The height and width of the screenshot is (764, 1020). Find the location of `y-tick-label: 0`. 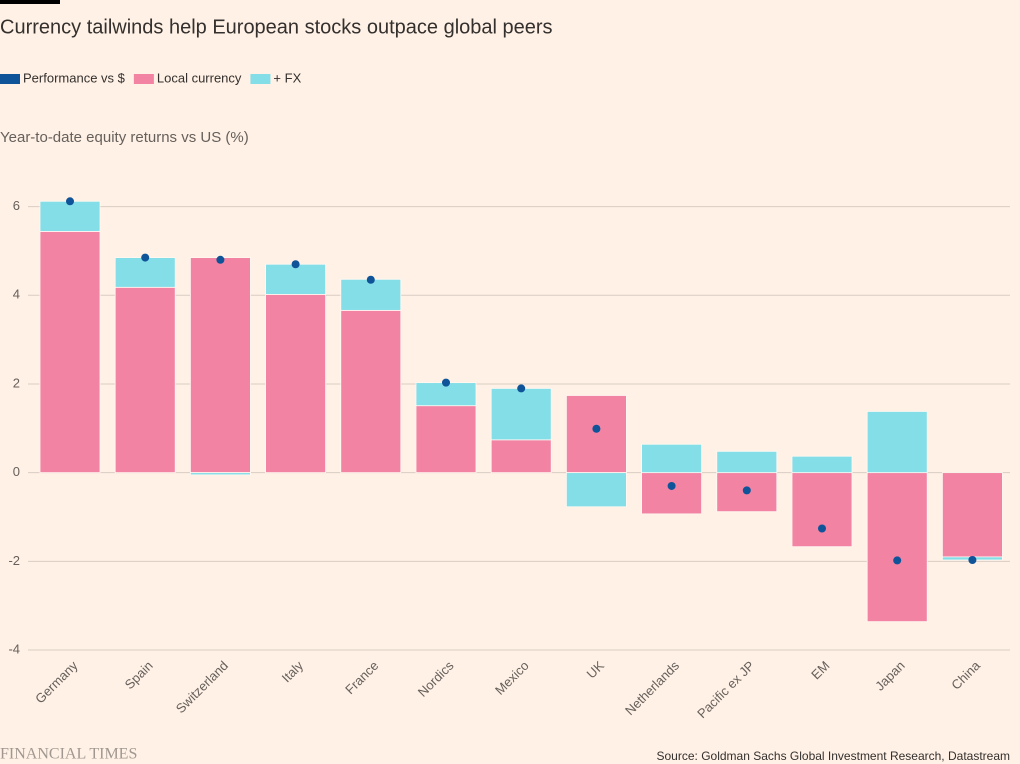

y-tick-label: 0 is located at coordinates (16, 471).